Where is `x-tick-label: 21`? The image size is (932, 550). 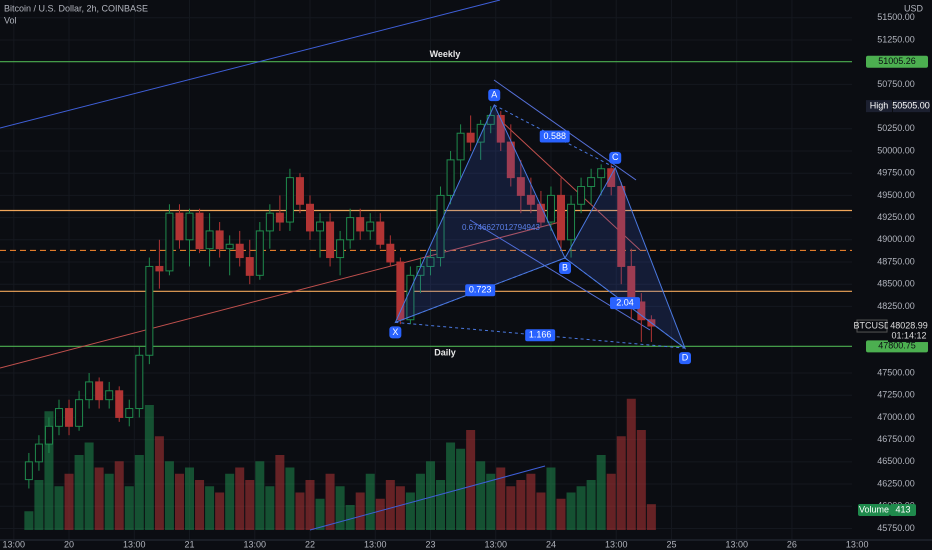 x-tick-label: 21 is located at coordinates (190, 544).